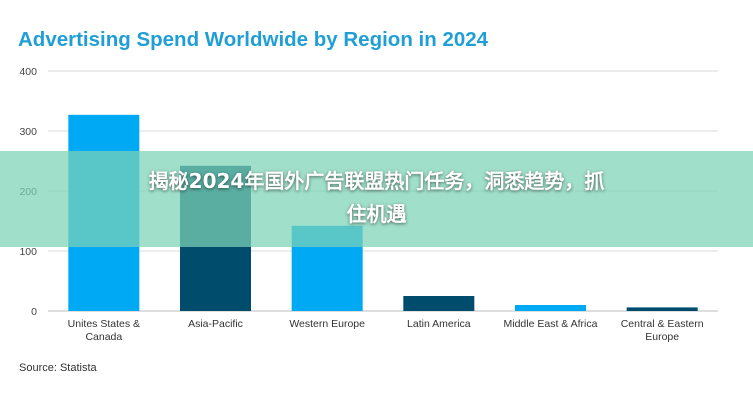 The width and height of the screenshot is (753, 400). I want to click on overlay-headline-line-1: 揭秘2024年国外广告联盟热门任务，洞悉趋势，抓, so click(376, 181).